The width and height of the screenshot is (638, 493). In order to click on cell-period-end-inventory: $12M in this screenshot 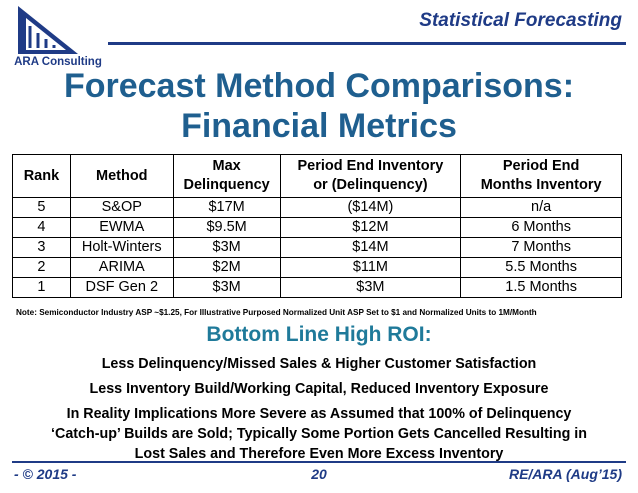, I will do `click(370, 227)`.